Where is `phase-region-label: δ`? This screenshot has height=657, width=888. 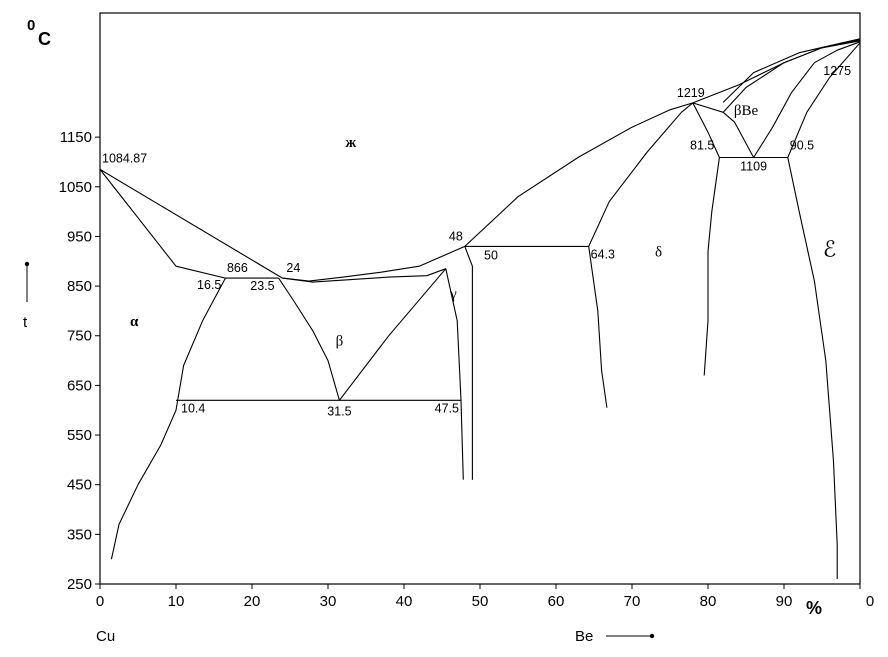 phase-region-label: δ is located at coordinates (658, 252).